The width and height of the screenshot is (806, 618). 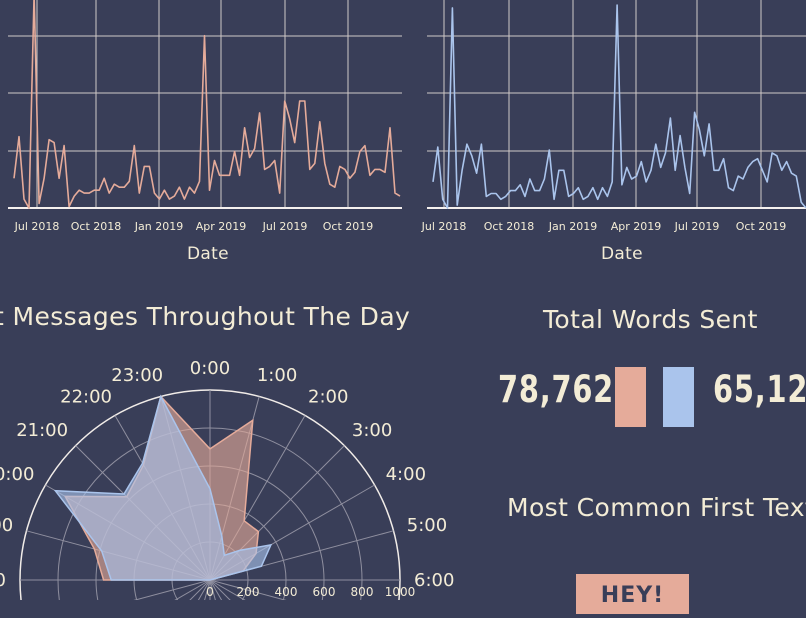 What do you see at coordinates (650, 319) in the screenshot?
I see `total-words-title: Total Words Sent` at bounding box center [650, 319].